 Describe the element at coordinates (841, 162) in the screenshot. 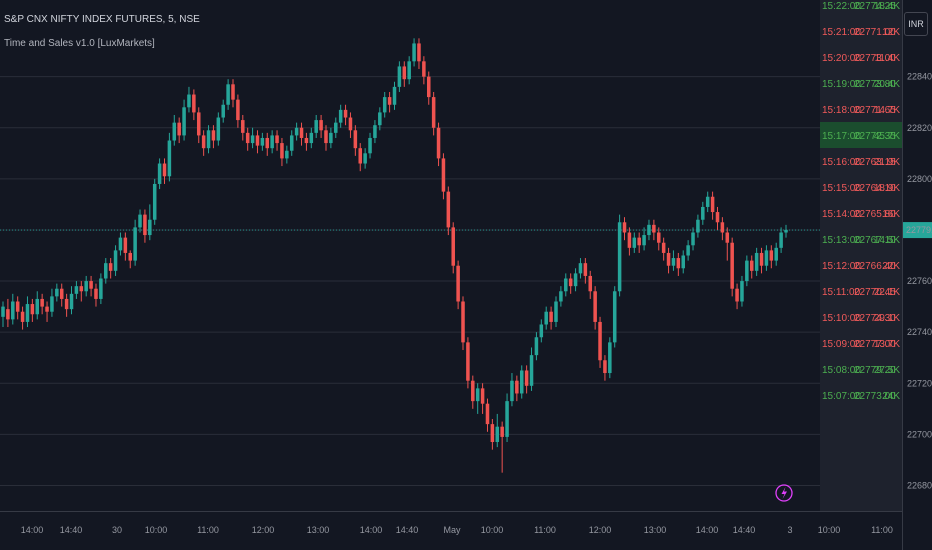

I see `ts-time: 15:16:00` at that location.